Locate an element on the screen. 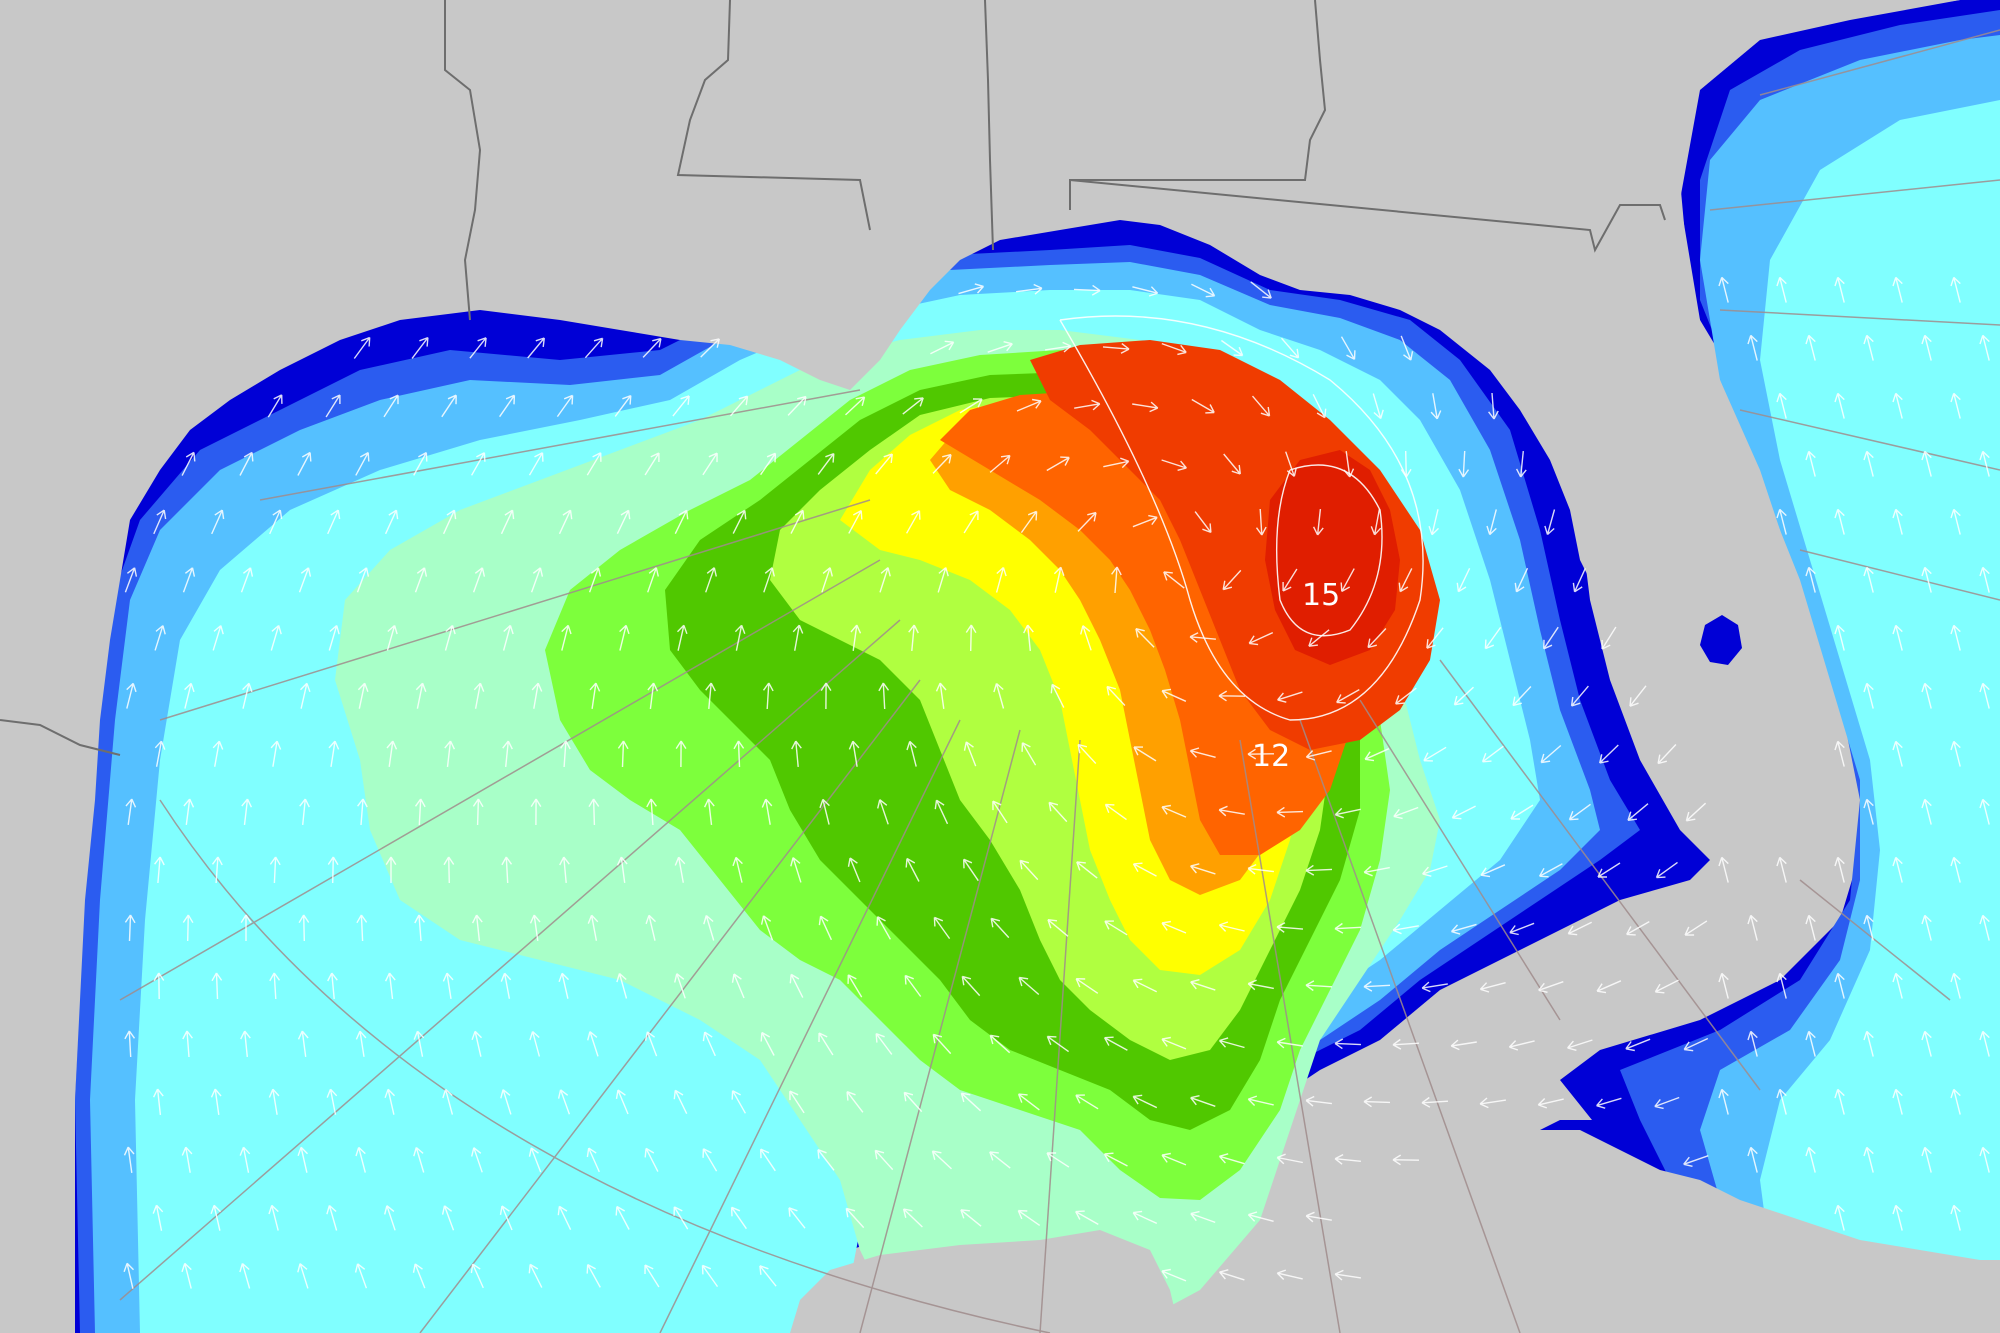 Image resolution: width=2000 pixels, height=1333 pixels. band-3-atlantic is located at coordinates (1880, 716).